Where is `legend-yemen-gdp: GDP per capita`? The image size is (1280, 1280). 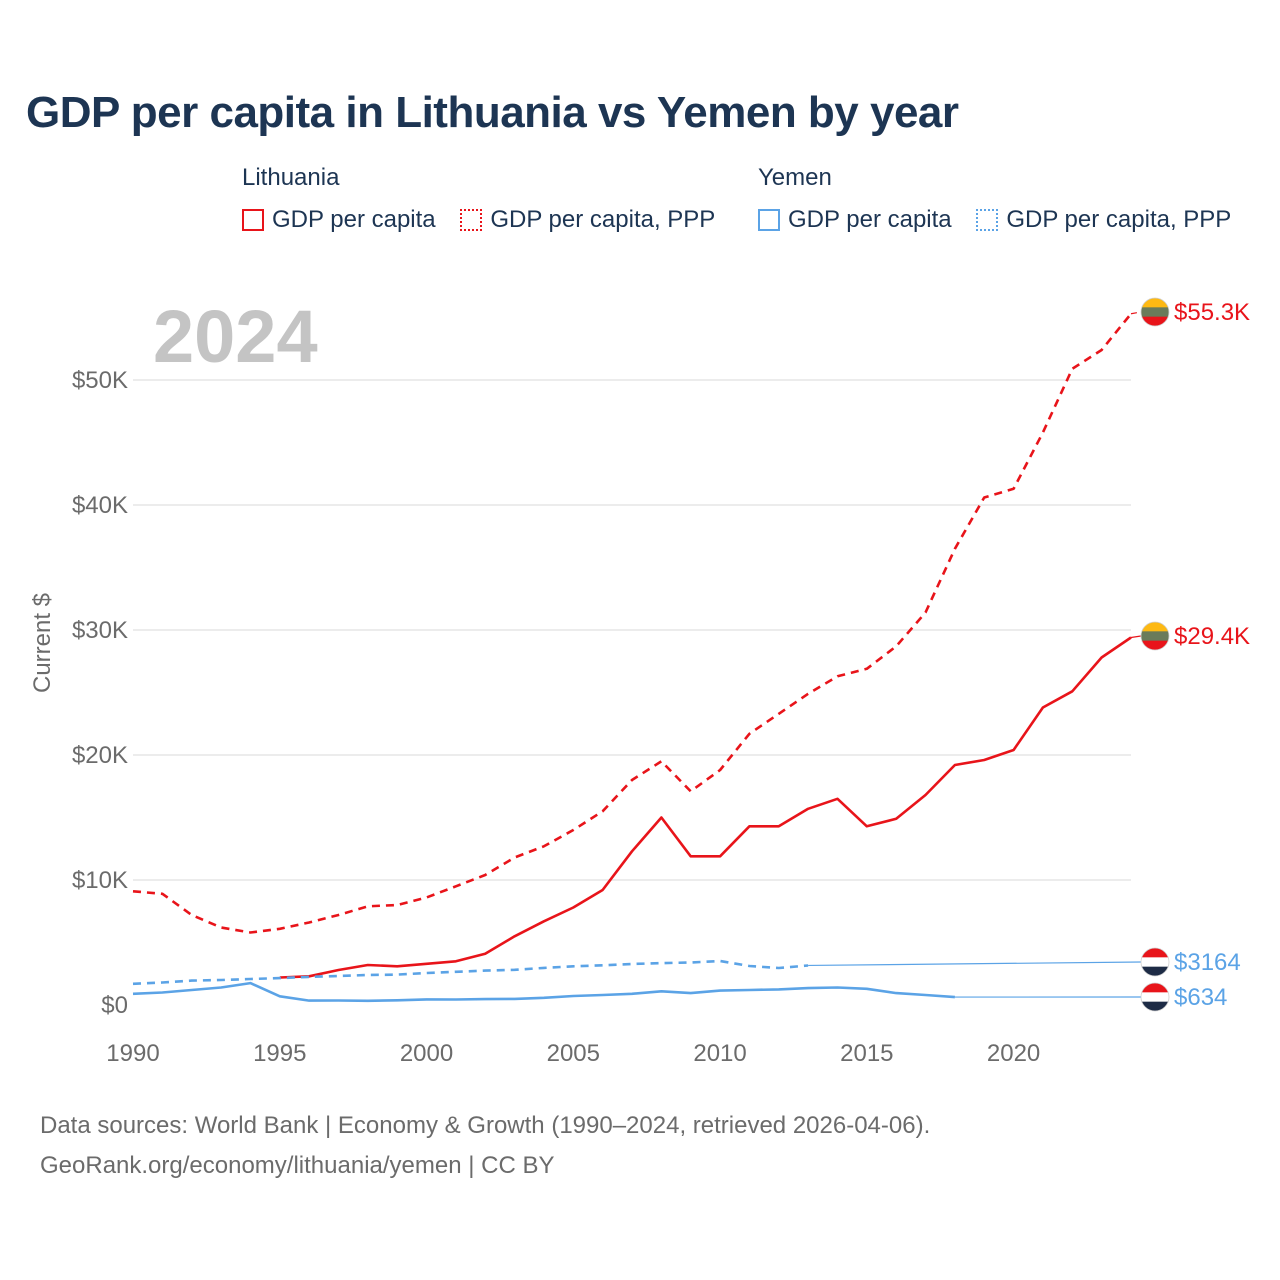
legend-yemen-gdp: GDP per capita is located at coordinates (855, 220).